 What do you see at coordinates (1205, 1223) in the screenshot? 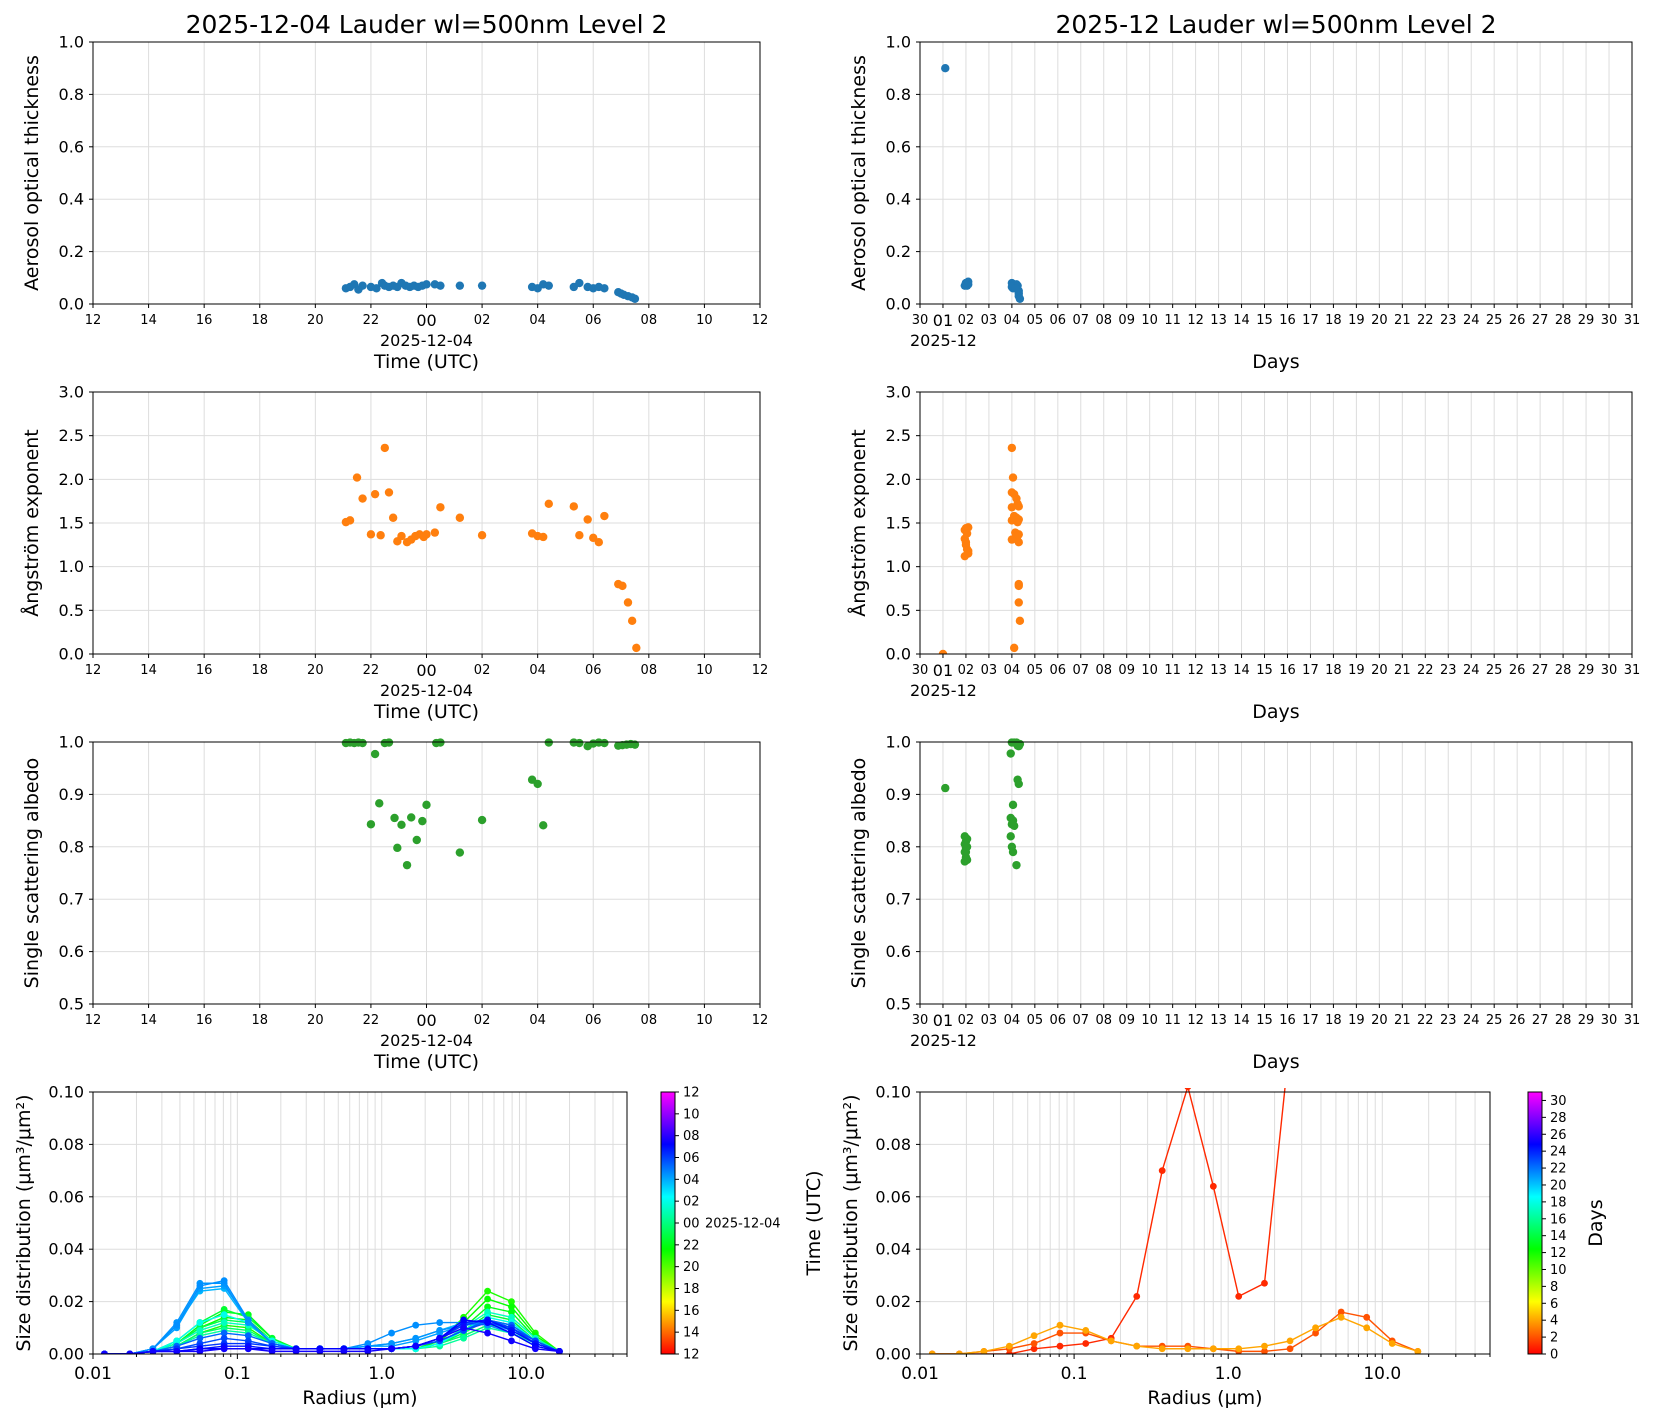
I see `axes-frame` at bounding box center [1205, 1223].